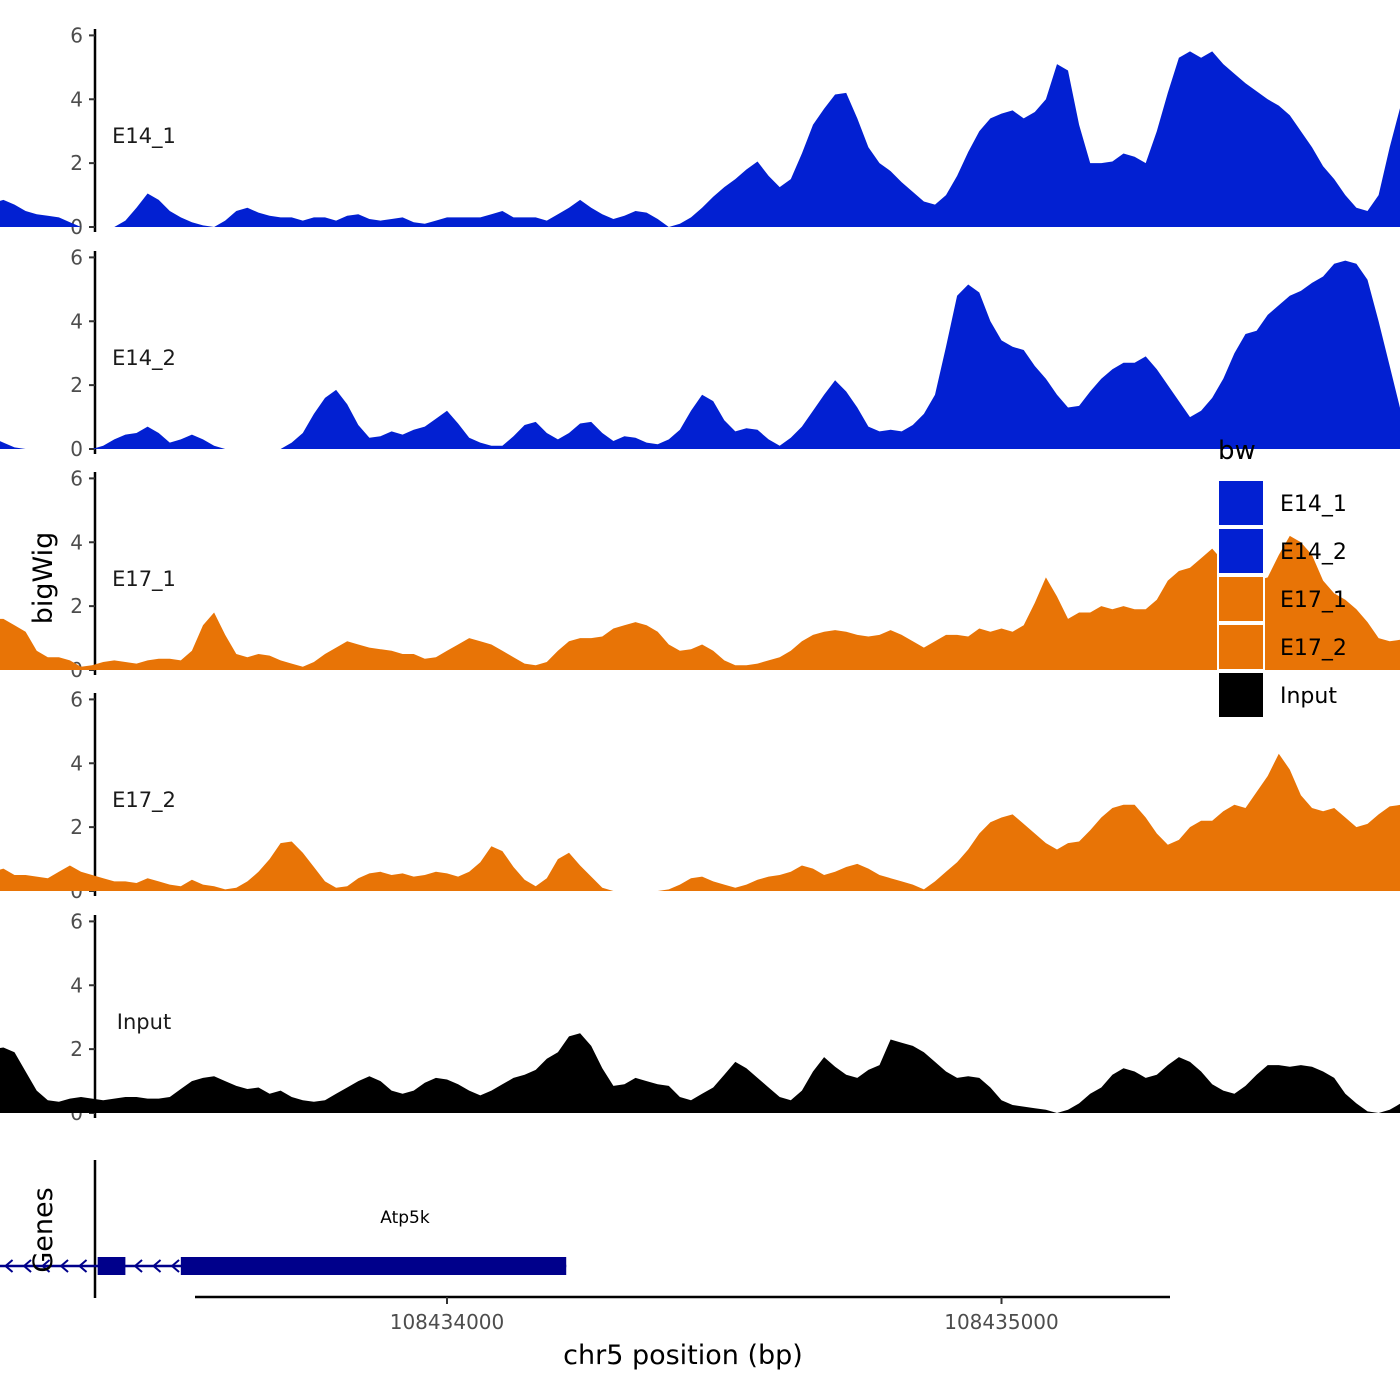 This screenshot has width=1400, height=1400. Describe the element at coordinates (43, 1229) in the screenshot. I see `genes-axis-title: Genes` at that location.